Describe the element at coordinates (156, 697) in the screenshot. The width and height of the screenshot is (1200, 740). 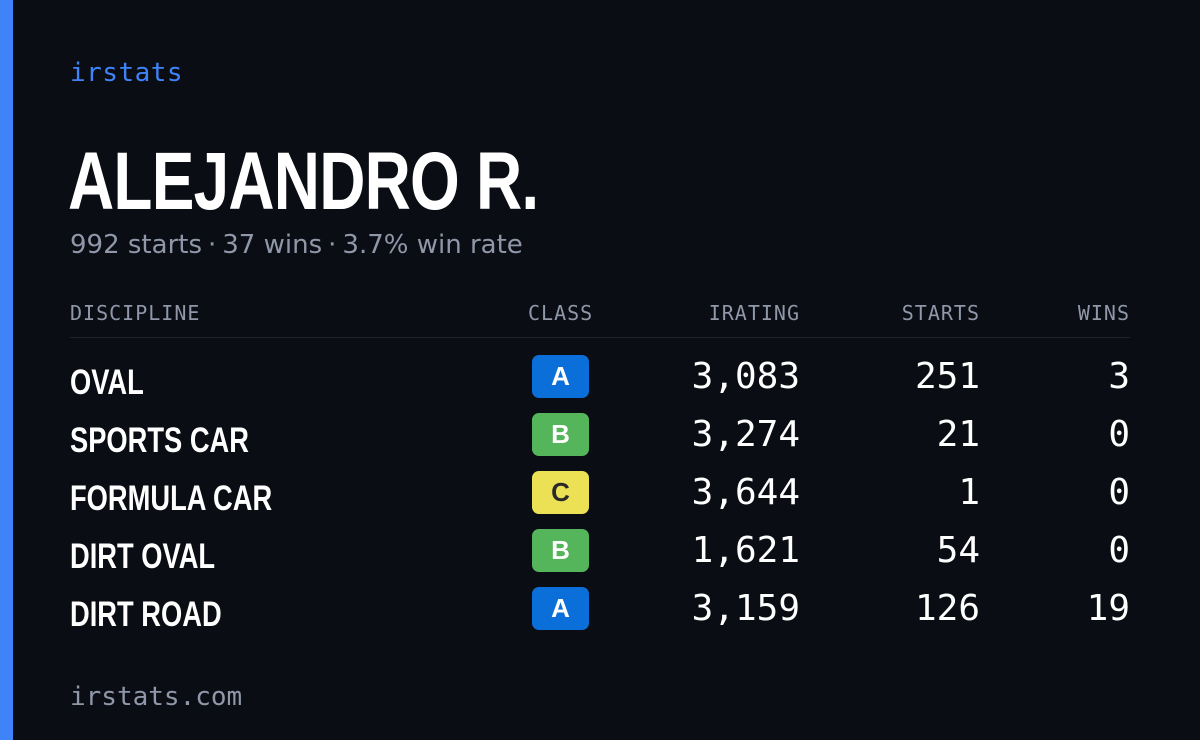
I see `footer-url: irstats.com` at that location.